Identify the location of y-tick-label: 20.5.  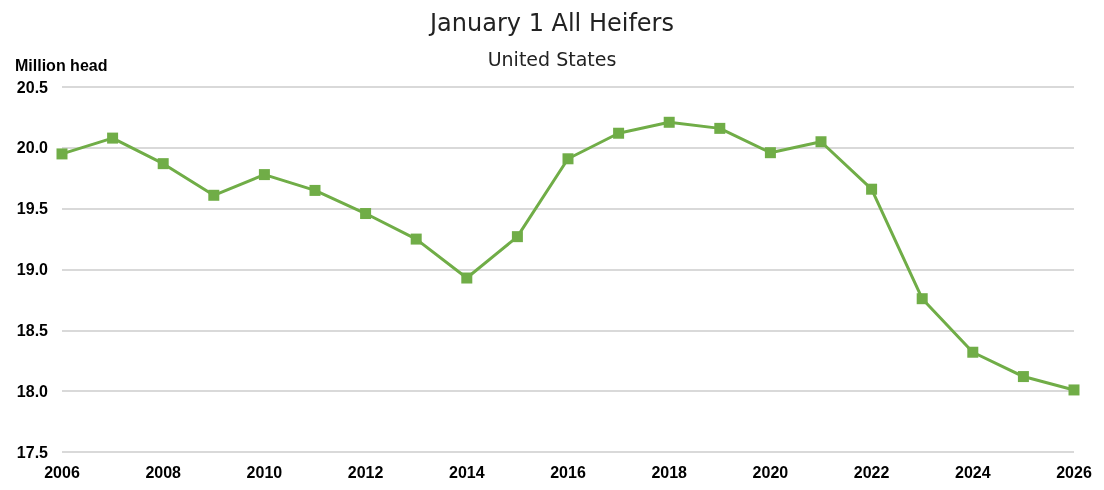
(32, 87).